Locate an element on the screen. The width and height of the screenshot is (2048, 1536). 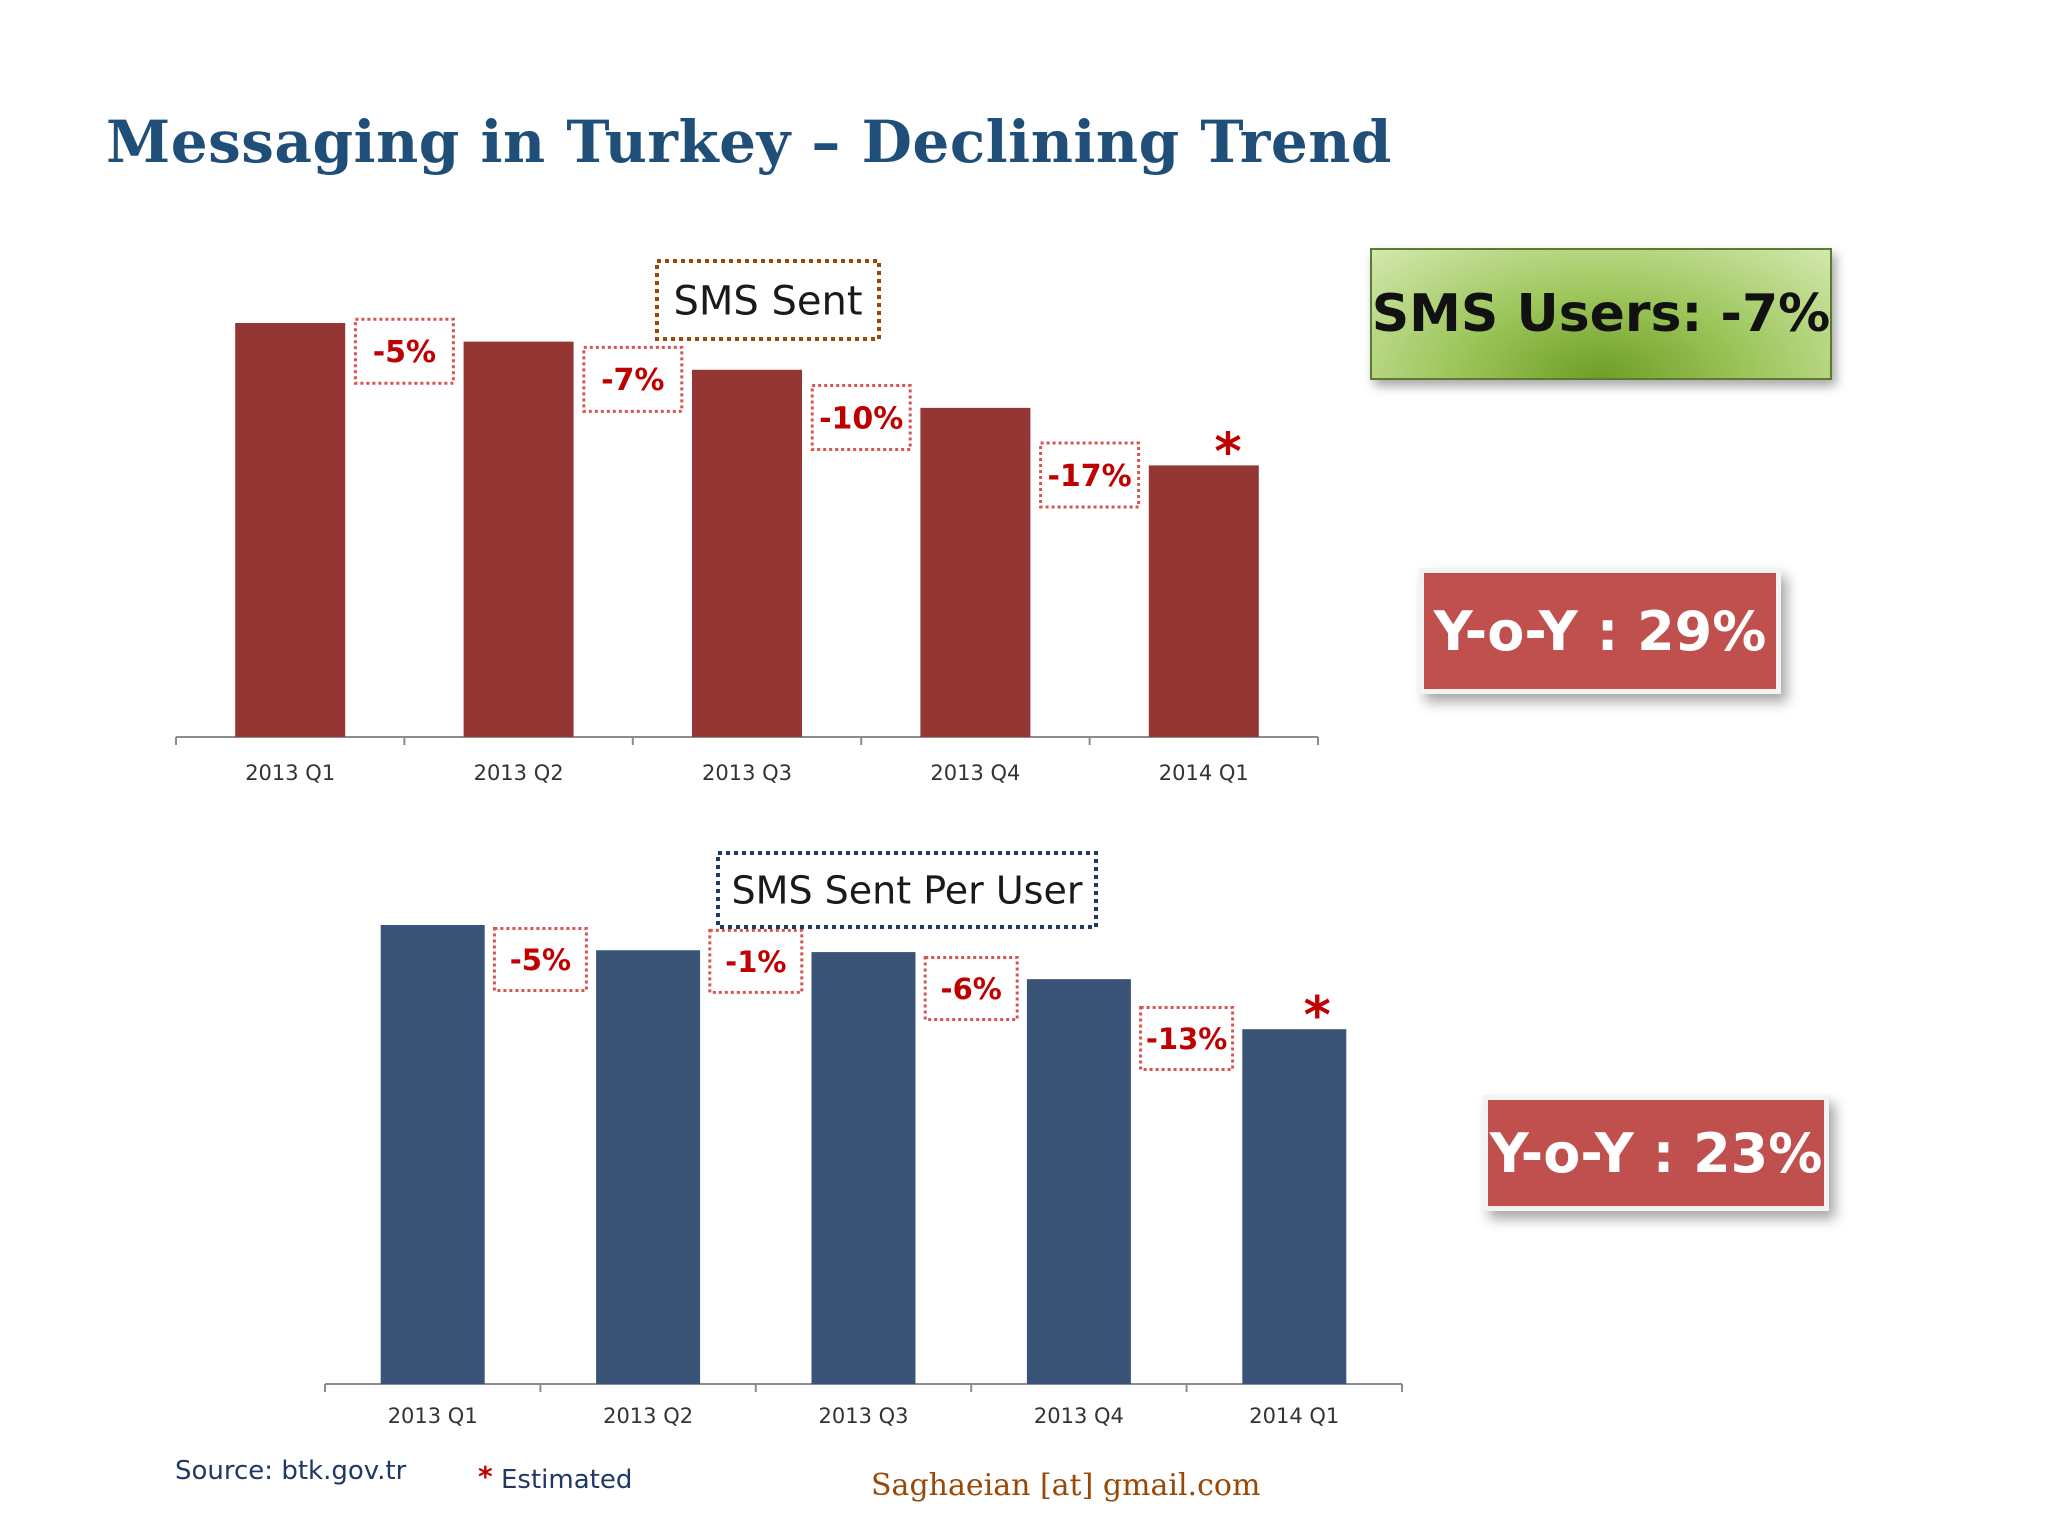
change-label: -10% is located at coordinates (861, 418).